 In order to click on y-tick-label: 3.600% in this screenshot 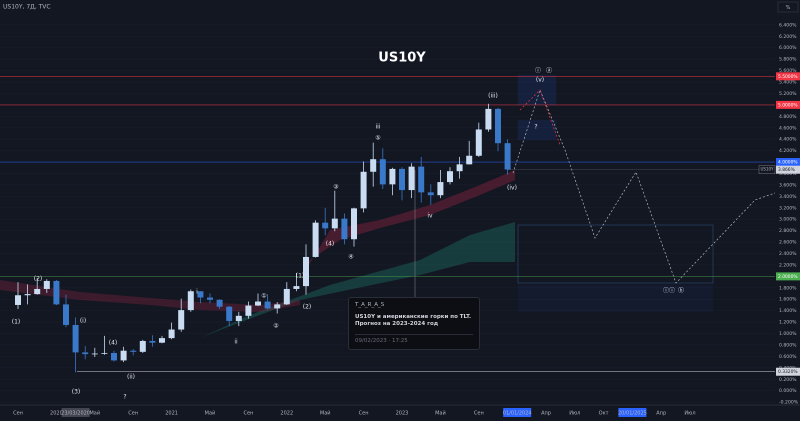, I will do `click(788, 185)`.